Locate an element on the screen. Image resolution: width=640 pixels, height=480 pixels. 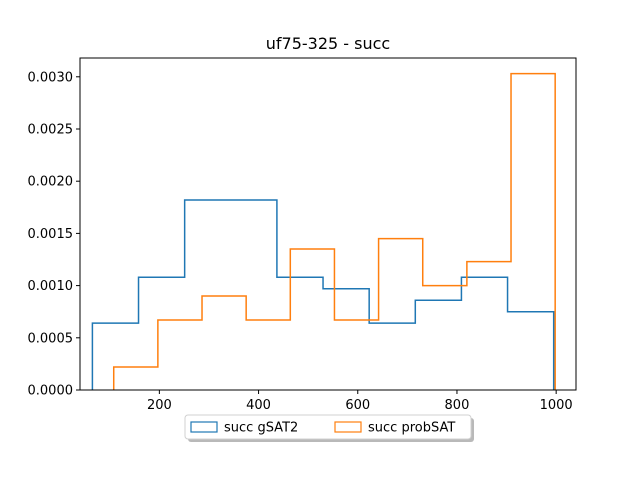
legend-label: succ probSAT is located at coordinates (411, 428).